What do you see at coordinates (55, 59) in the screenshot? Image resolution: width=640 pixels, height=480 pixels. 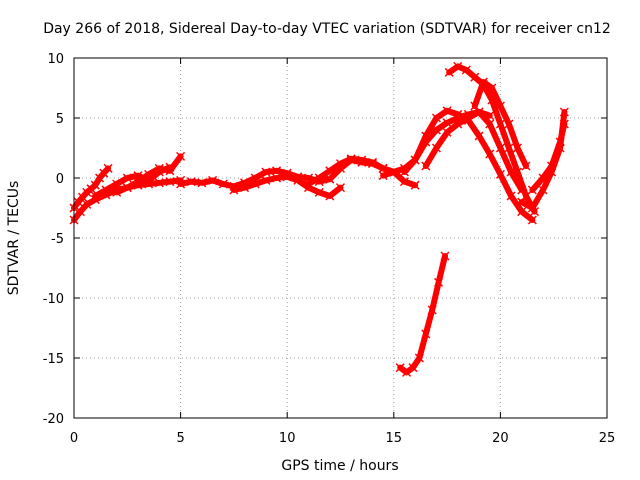 I see `y-tick-label: 10` at bounding box center [55, 59].